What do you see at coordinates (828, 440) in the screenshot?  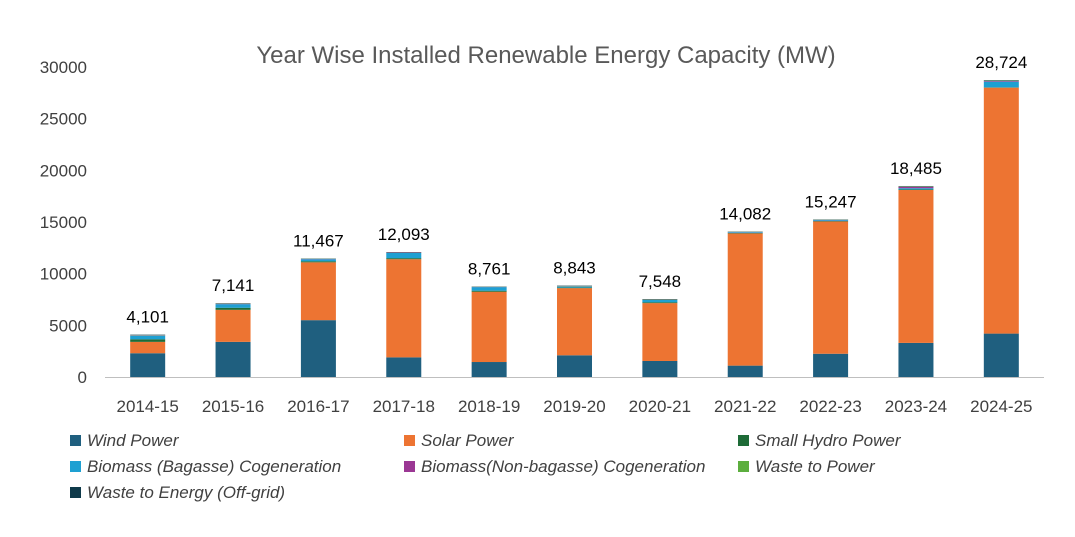 I see `legend-label: Small Hydro Power` at bounding box center [828, 440].